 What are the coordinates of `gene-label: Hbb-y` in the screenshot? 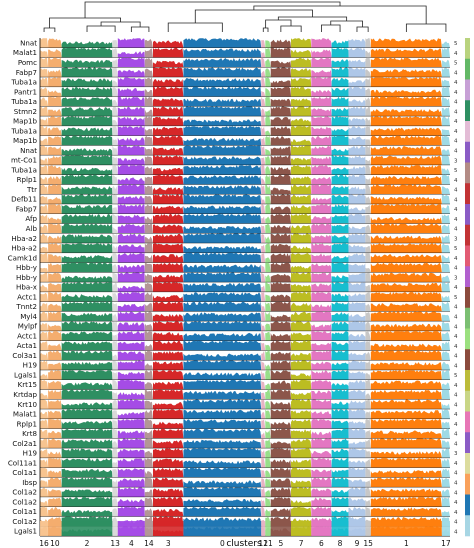 It's located at (26, 267).